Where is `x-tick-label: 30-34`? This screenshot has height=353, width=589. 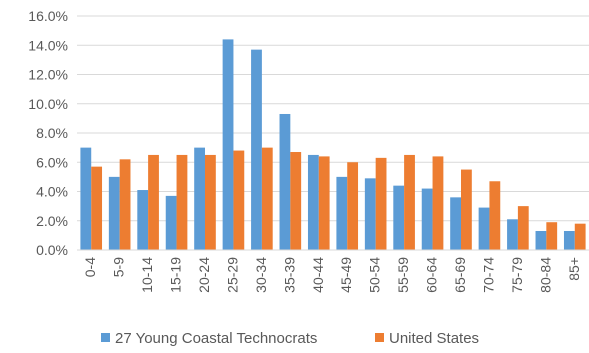 x-tick-label: 30-34 is located at coordinates (261, 275).